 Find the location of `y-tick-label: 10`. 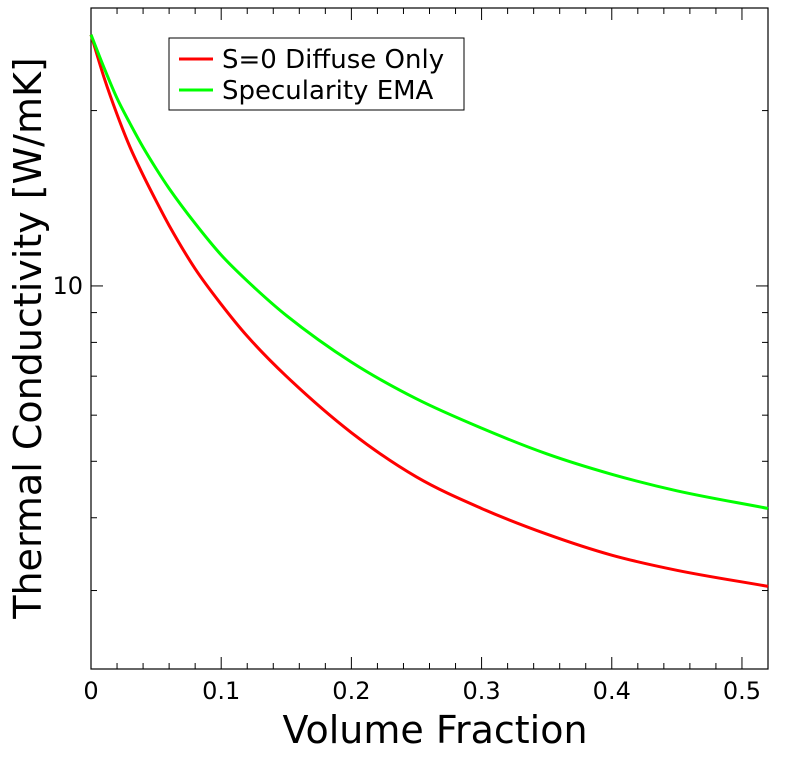

y-tick-label: 10 is located at coordinates (67, 286).